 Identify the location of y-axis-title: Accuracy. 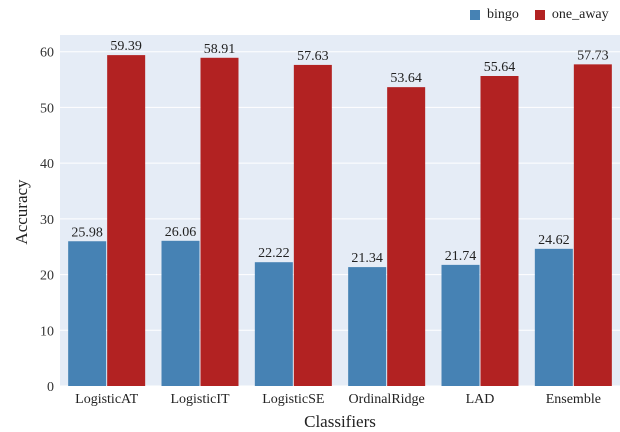
(21, 212).